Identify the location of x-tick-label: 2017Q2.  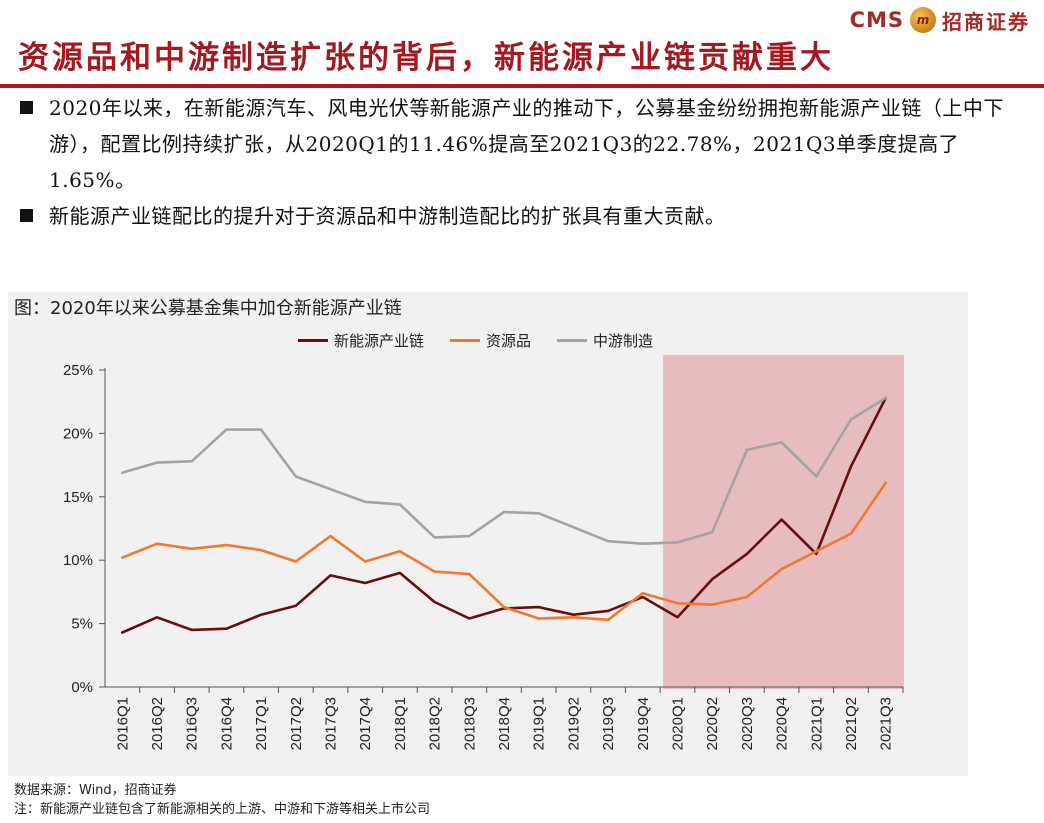
(296, 723).